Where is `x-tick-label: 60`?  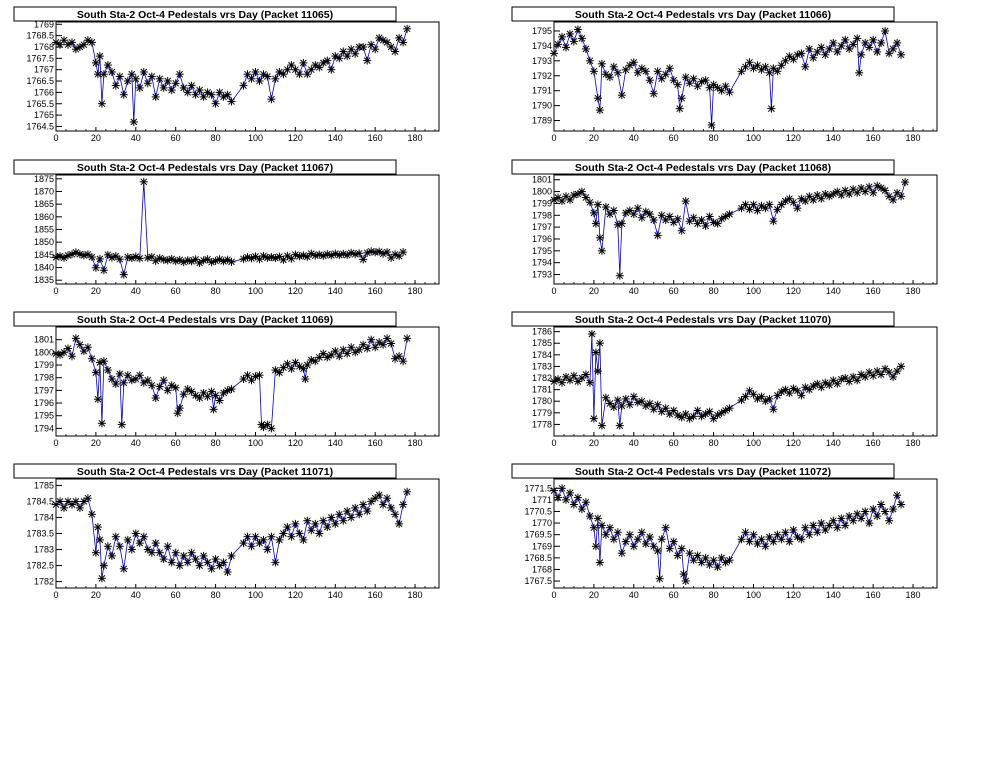
x-tick-label: 60 is located at coordinates (176, 138).